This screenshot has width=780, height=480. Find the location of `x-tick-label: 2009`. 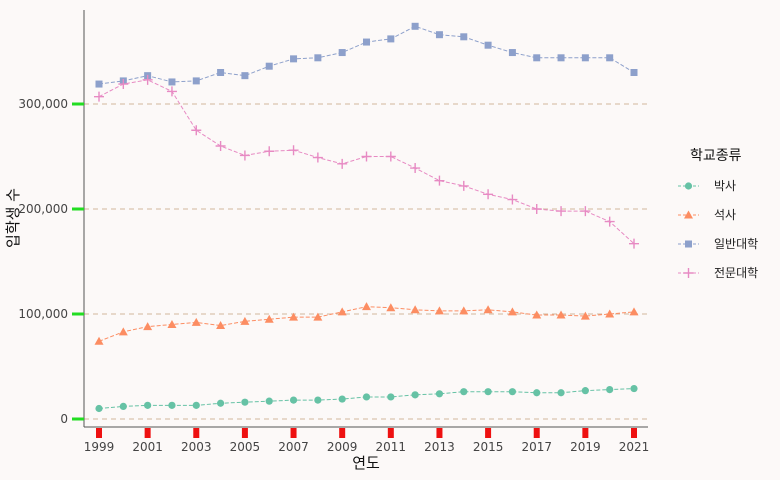

x-tick-label: 2009 is located at coordinates (342, 447).